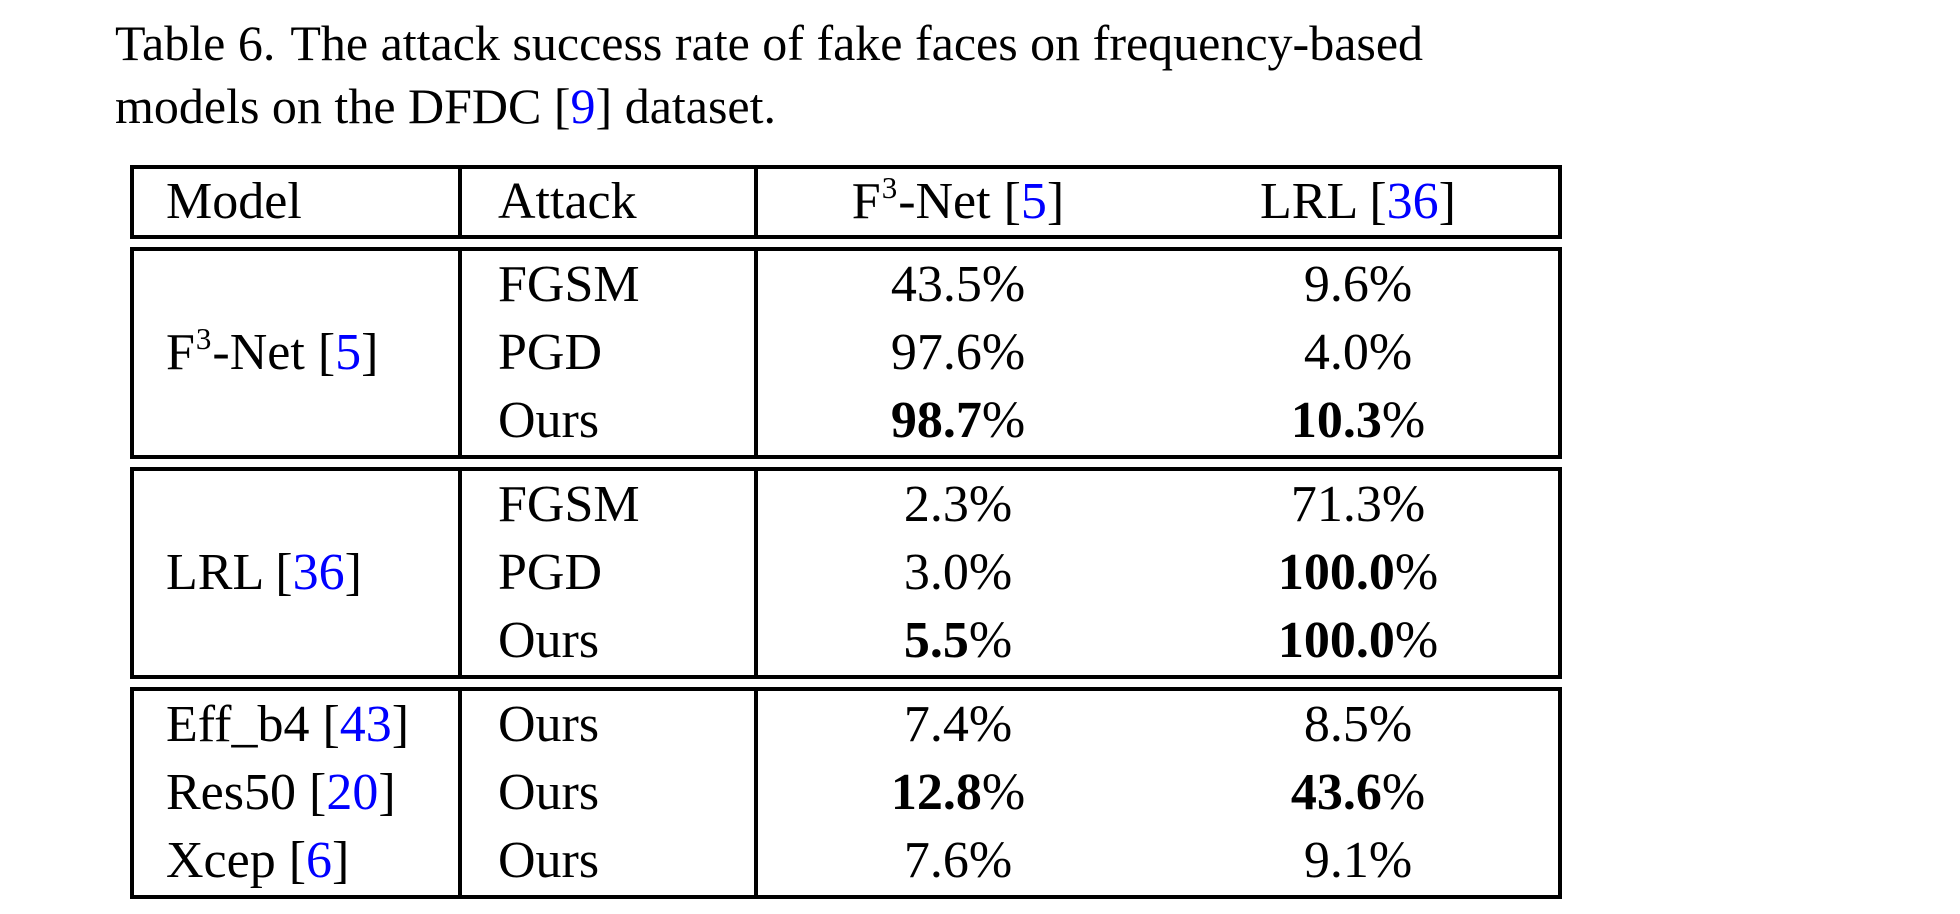 The height and width of the screenshot is (914, 1960). I want to click on citation-link: 43, so click(365, 724).